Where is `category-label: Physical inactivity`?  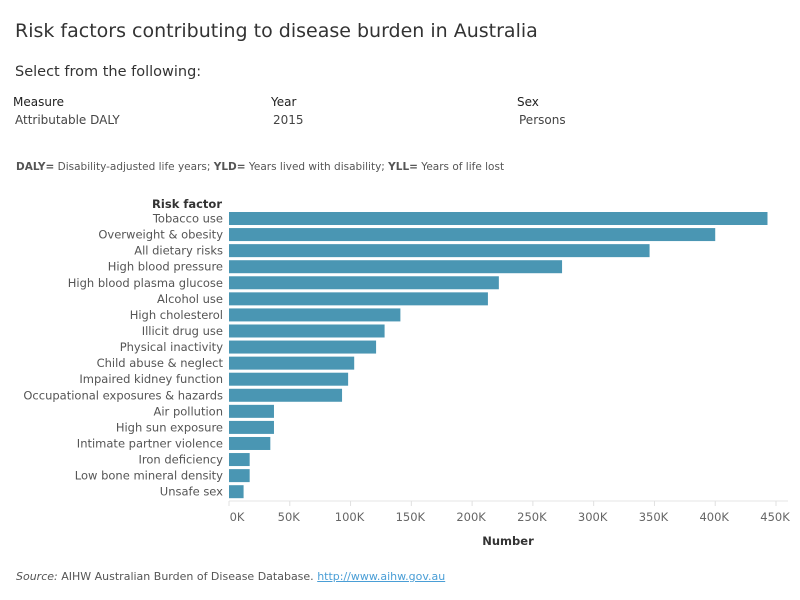 category-label: Physical inactivity is located at coordinates (172, 347).